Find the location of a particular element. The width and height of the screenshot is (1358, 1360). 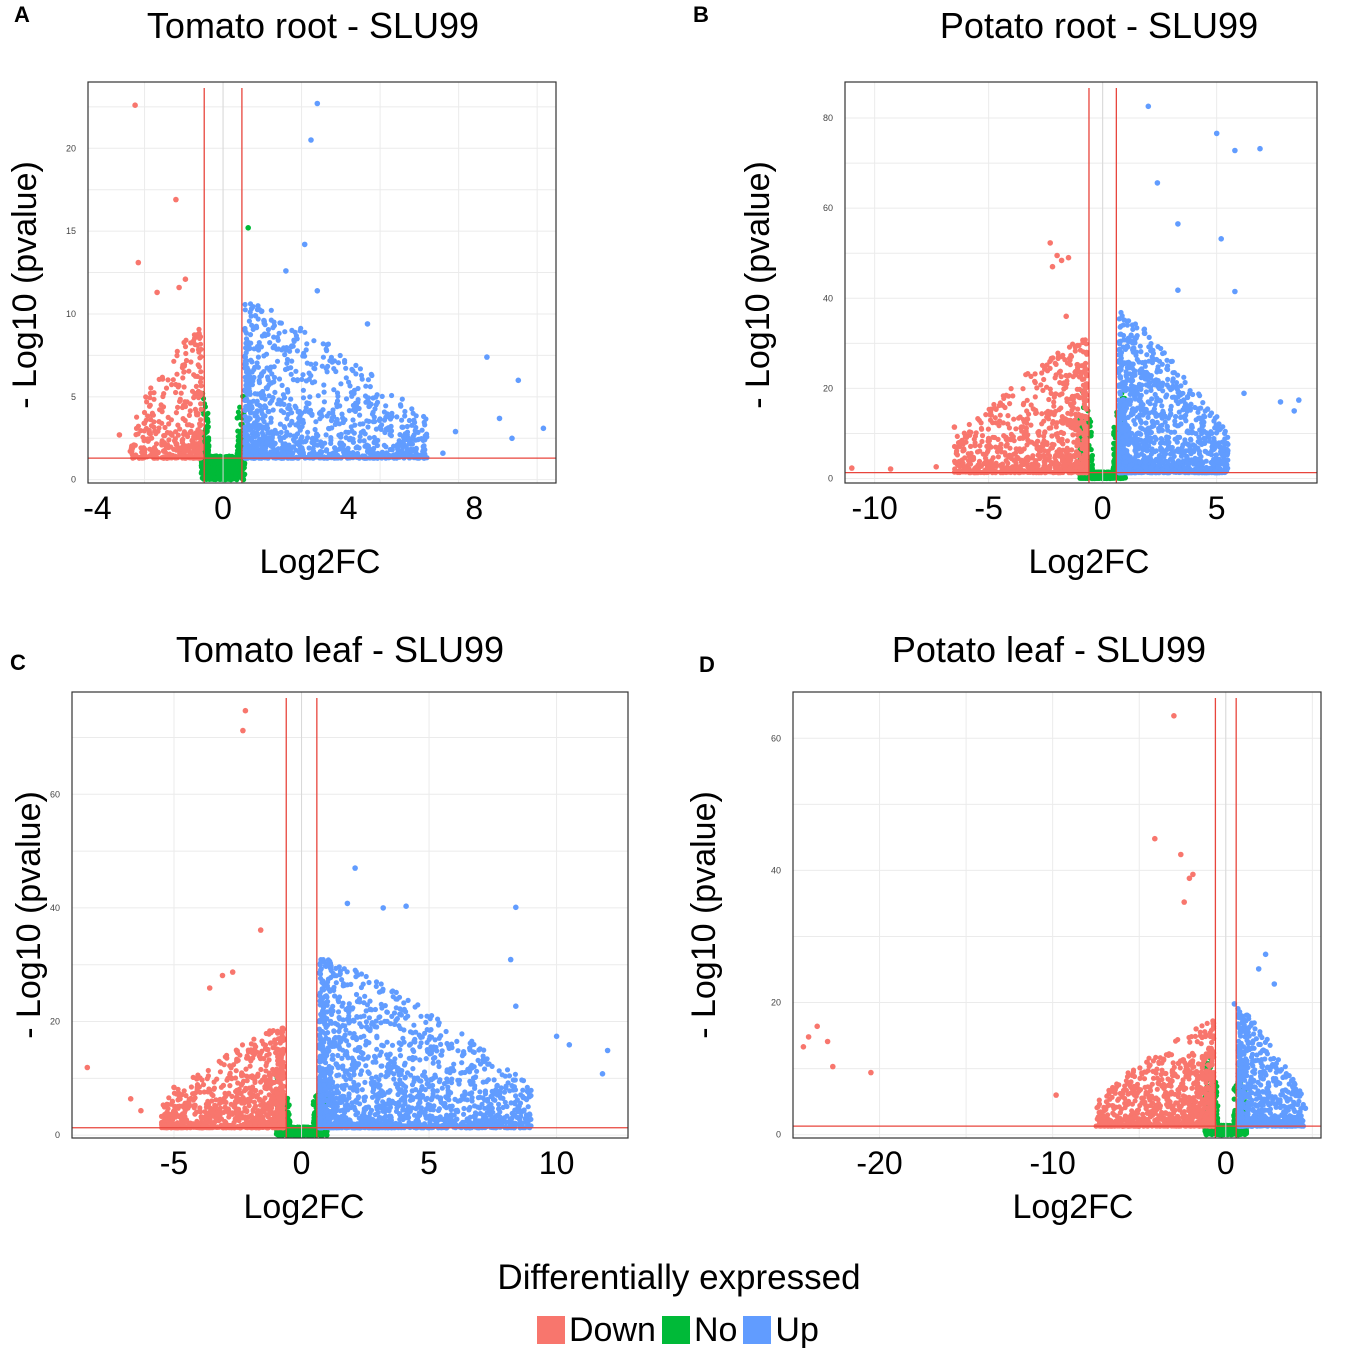

panel-letter: B is located at coordinates (701, 14).